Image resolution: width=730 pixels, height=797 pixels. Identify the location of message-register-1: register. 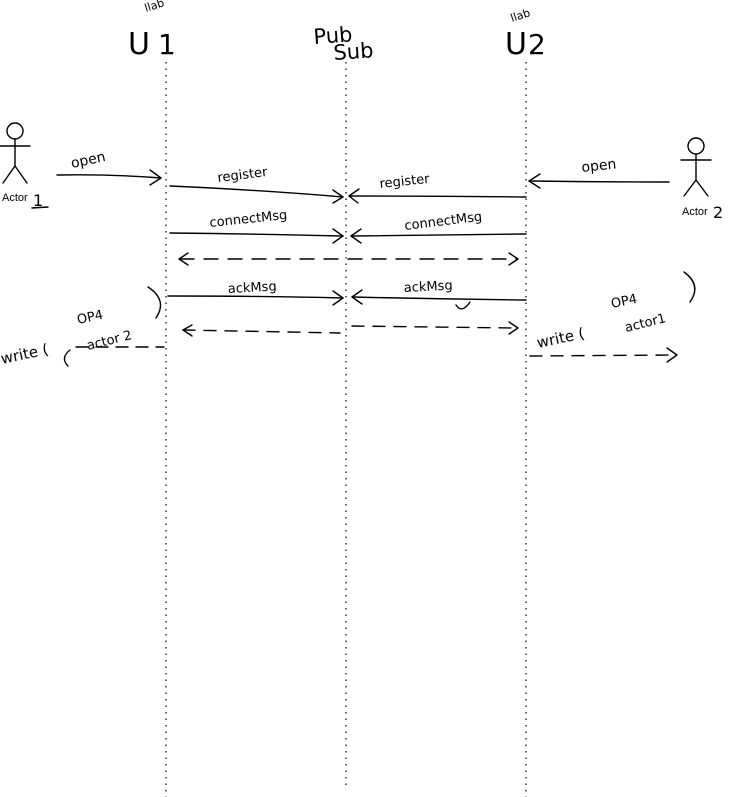
(256, 184).